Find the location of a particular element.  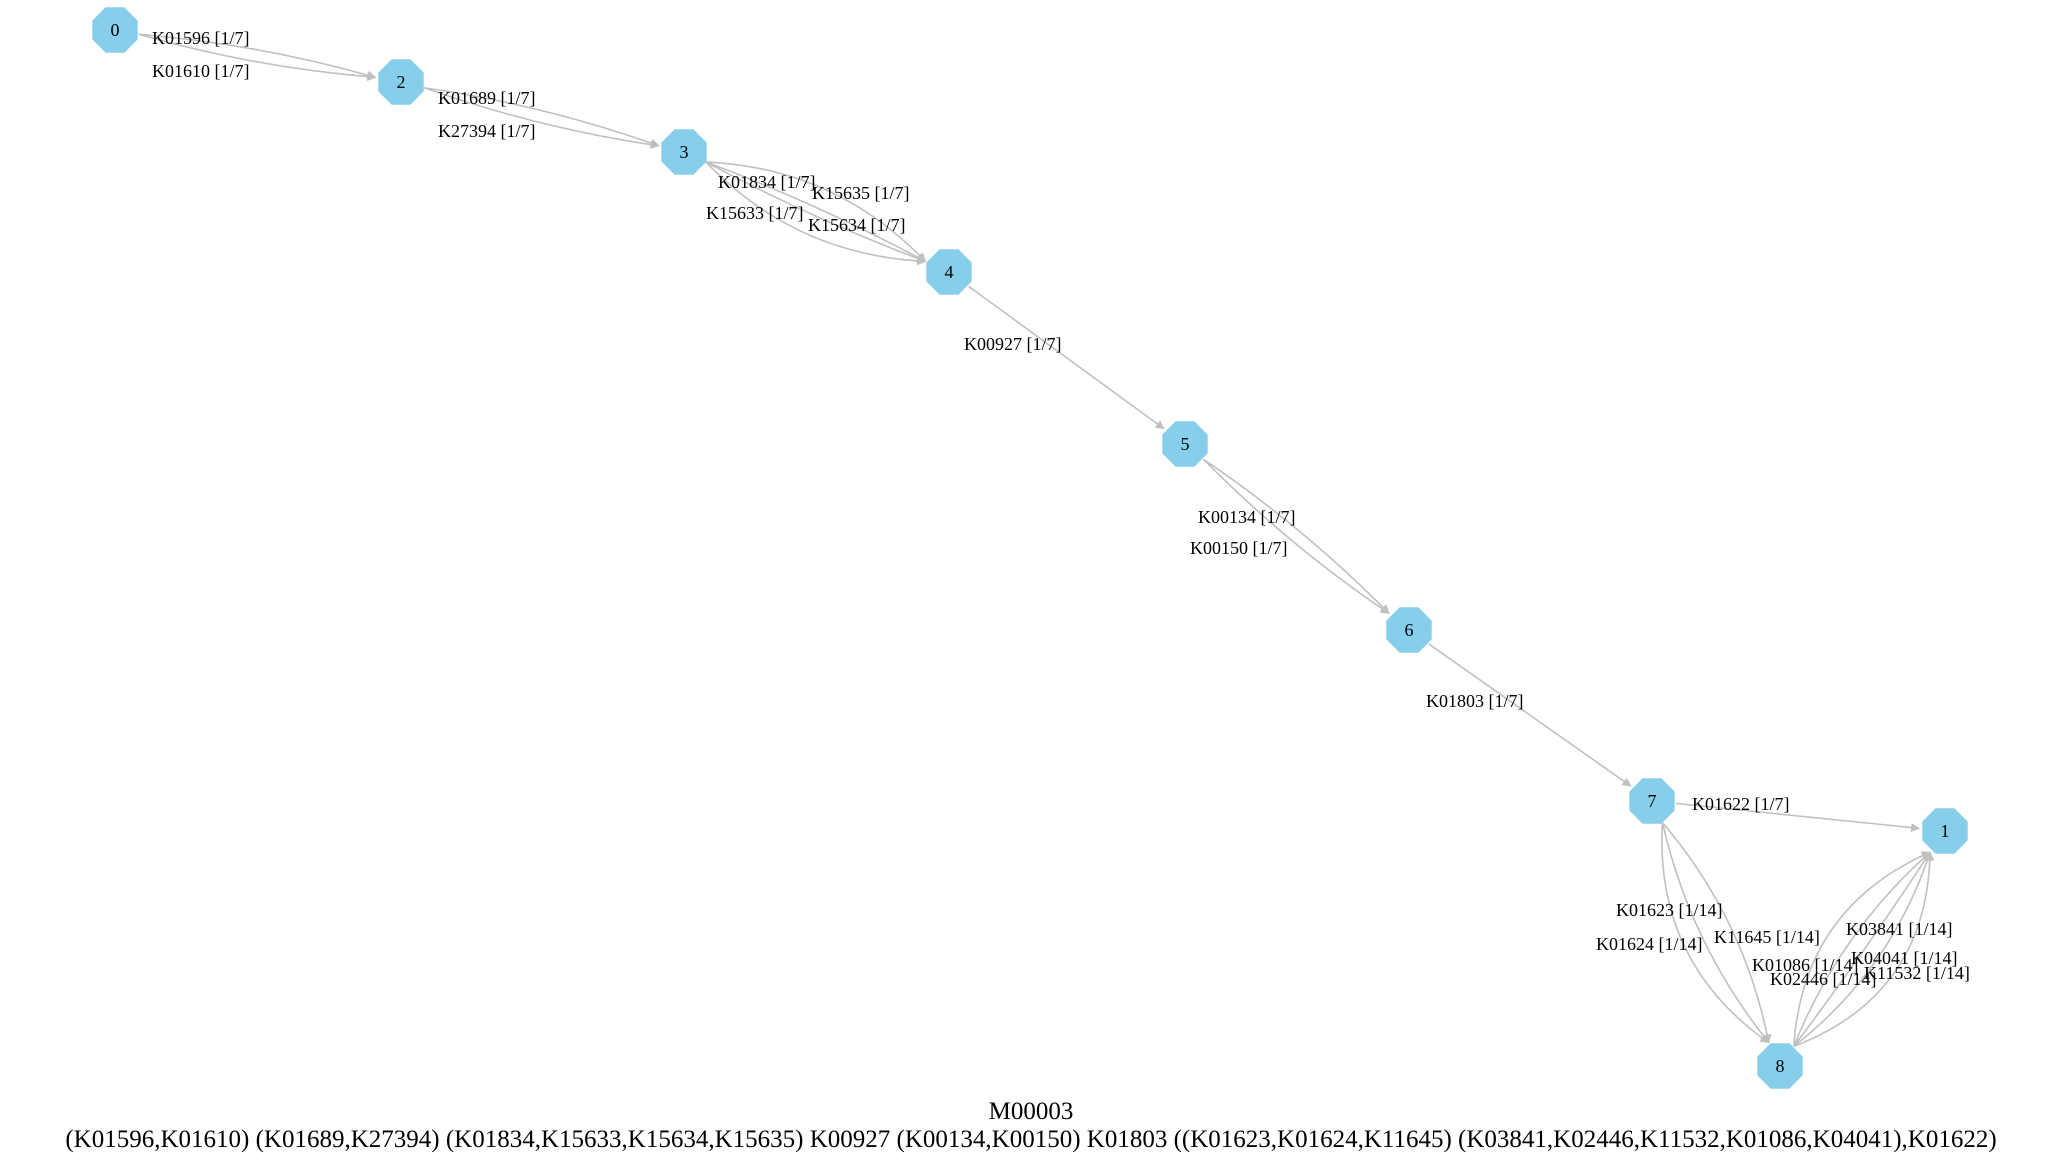

node-6: 6 is located at coordinates (1409, 630).